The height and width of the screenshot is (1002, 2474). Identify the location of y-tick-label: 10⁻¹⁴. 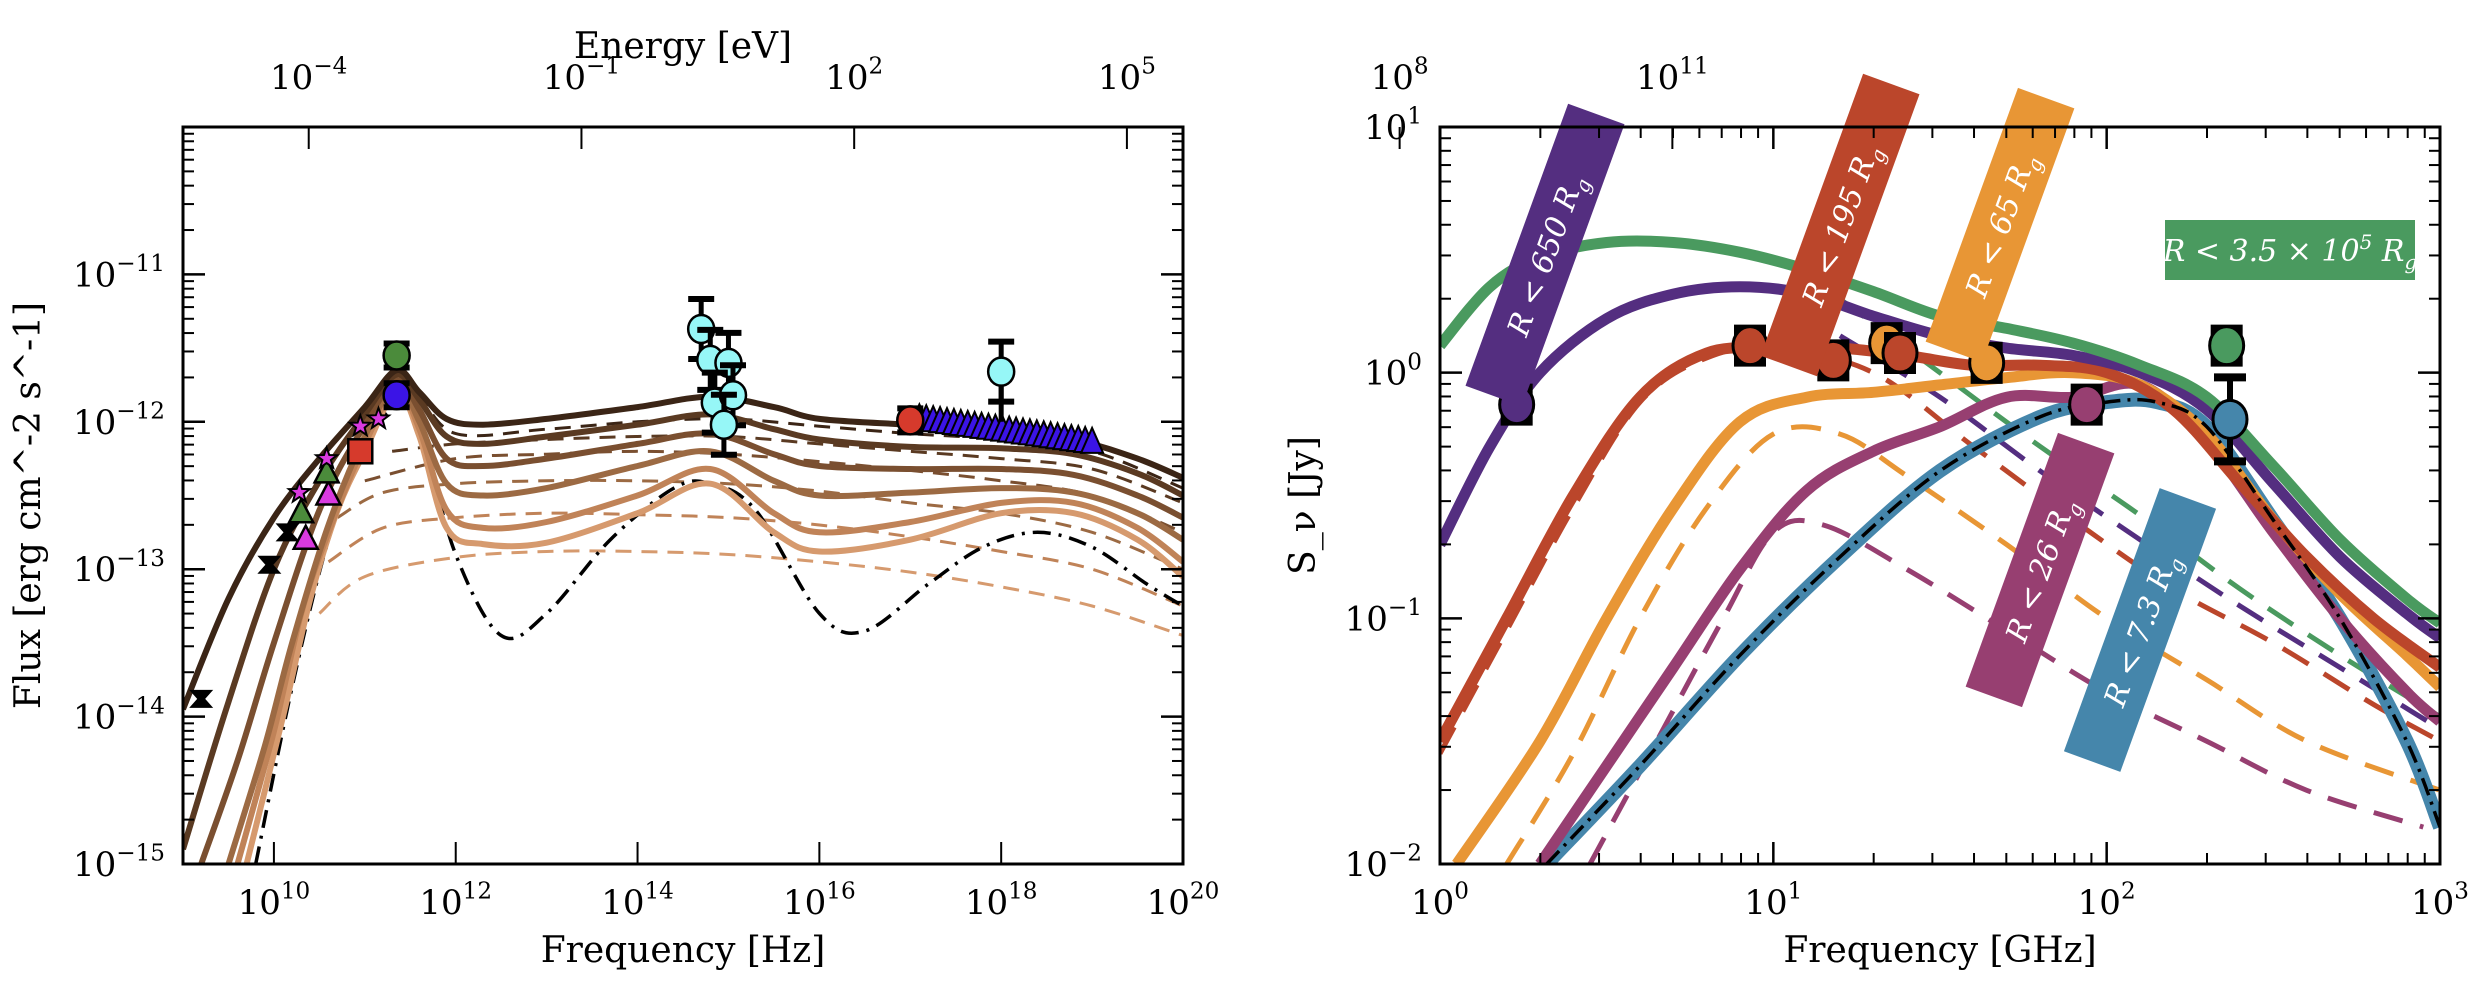
(119, 715).